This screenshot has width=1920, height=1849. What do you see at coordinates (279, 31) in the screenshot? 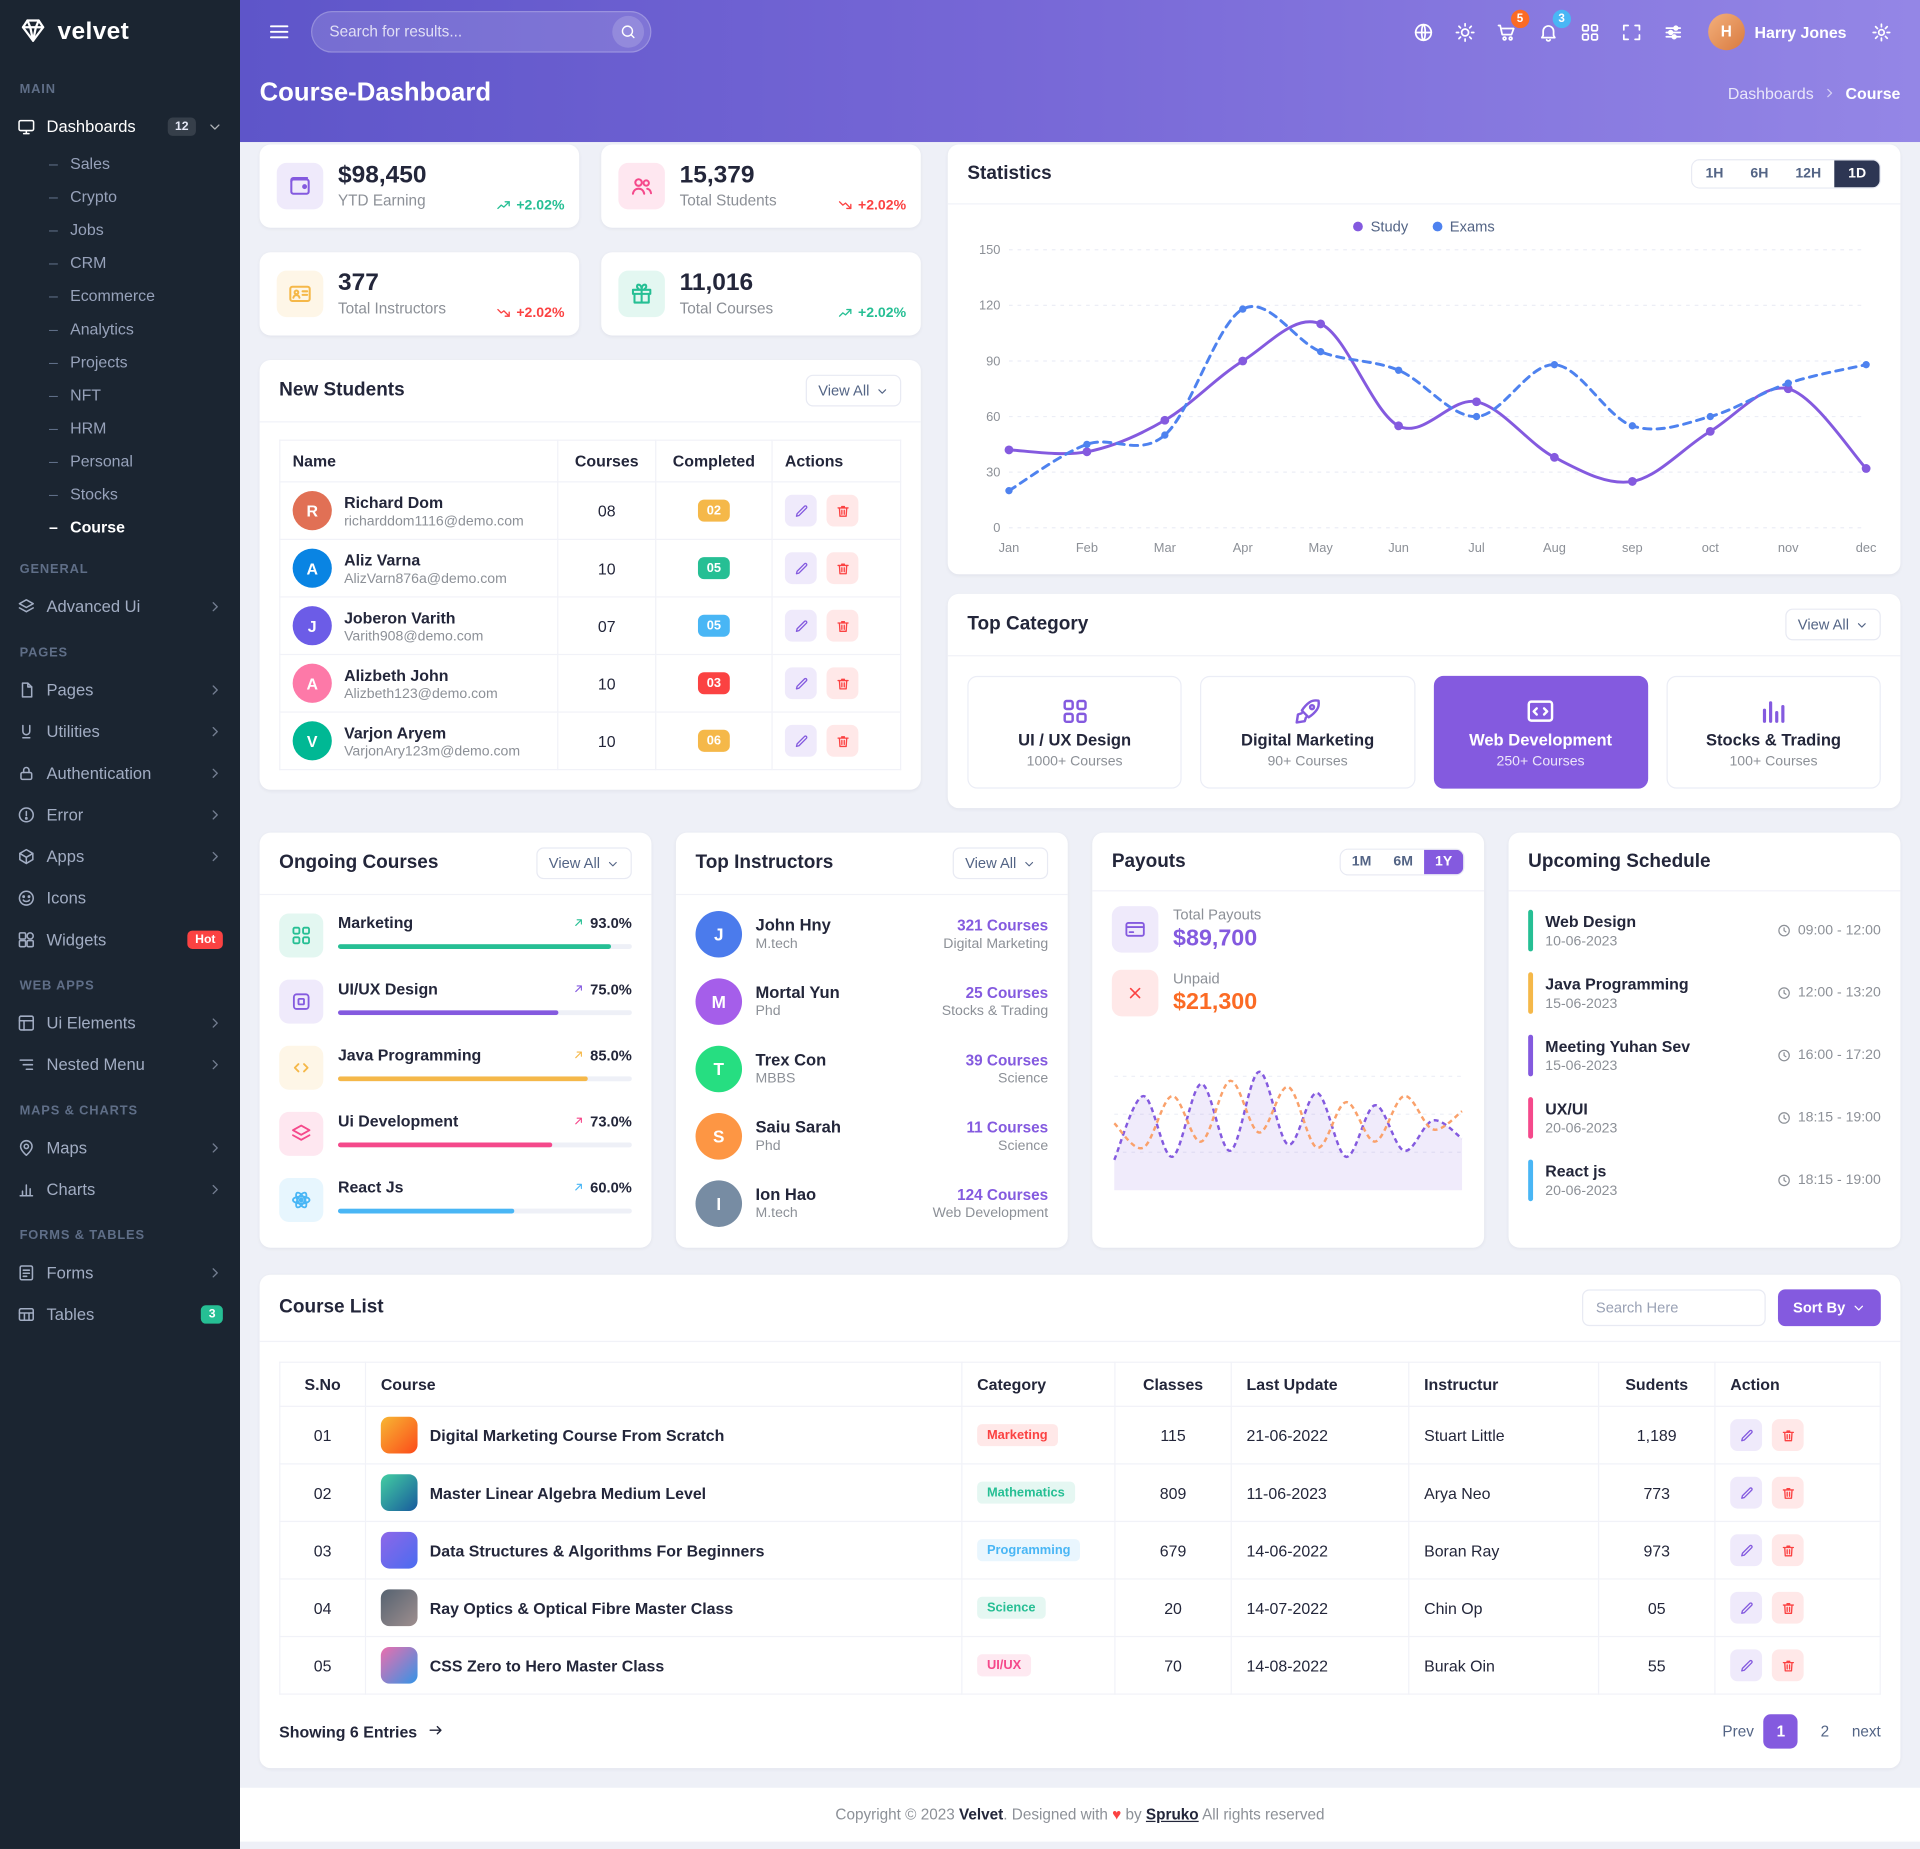
I see `menu-toggle-button` at bounding box center [279, 31].